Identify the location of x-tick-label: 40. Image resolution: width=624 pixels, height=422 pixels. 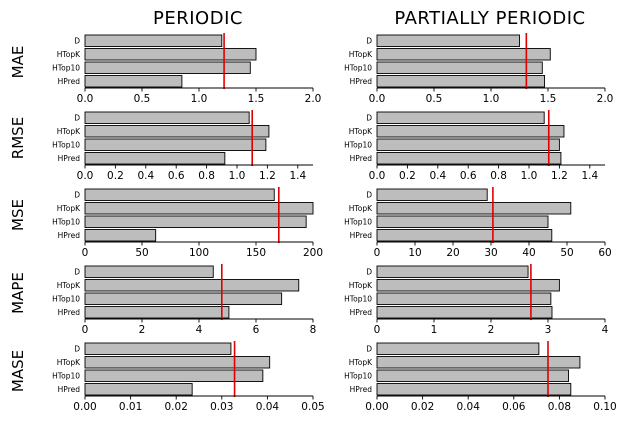
(528, 253).